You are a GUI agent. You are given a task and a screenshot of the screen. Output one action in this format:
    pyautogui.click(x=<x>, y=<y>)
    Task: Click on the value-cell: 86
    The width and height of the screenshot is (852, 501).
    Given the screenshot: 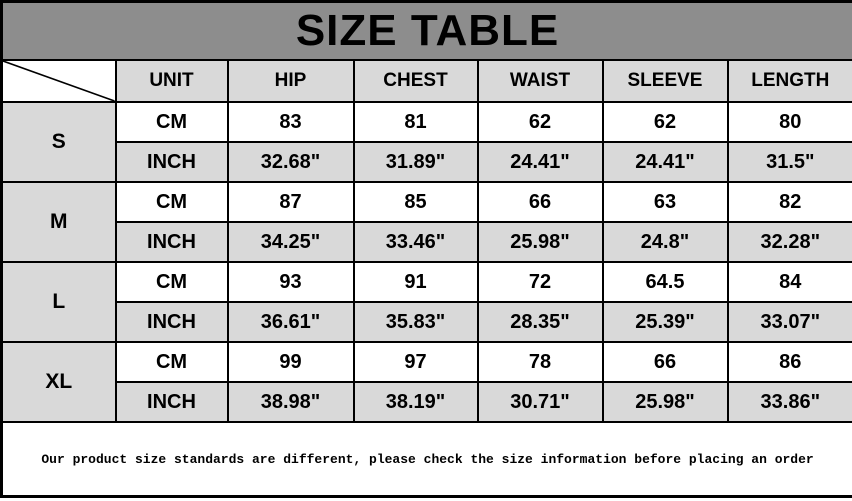 What is the action you would take?
    pyautogui.click(x=789, y=362)
    